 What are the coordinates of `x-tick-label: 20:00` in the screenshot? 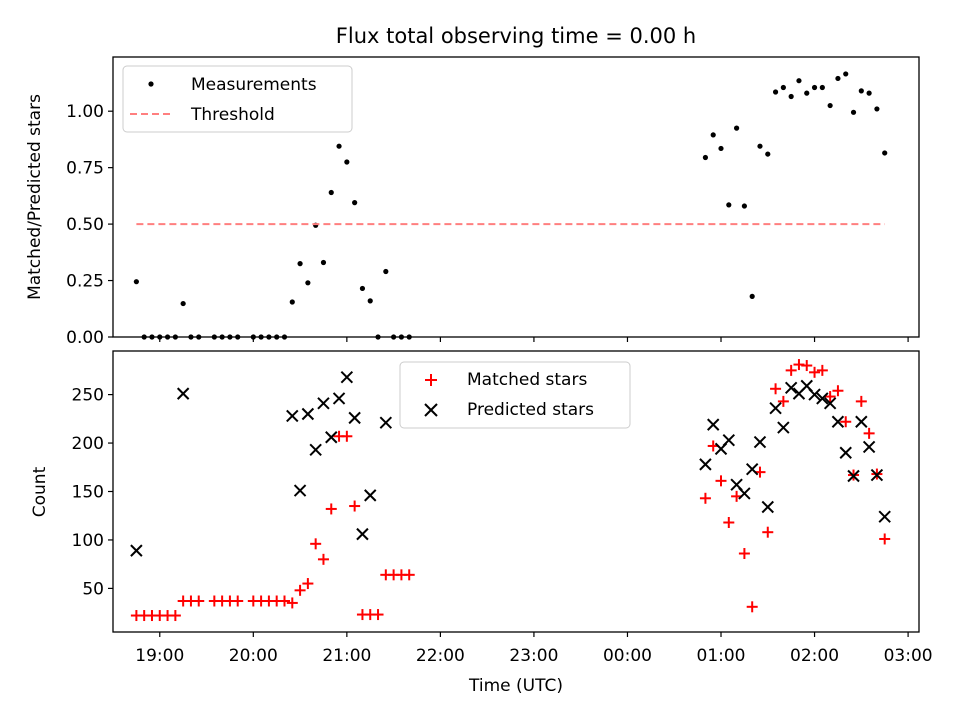 It's located at (253, 656).